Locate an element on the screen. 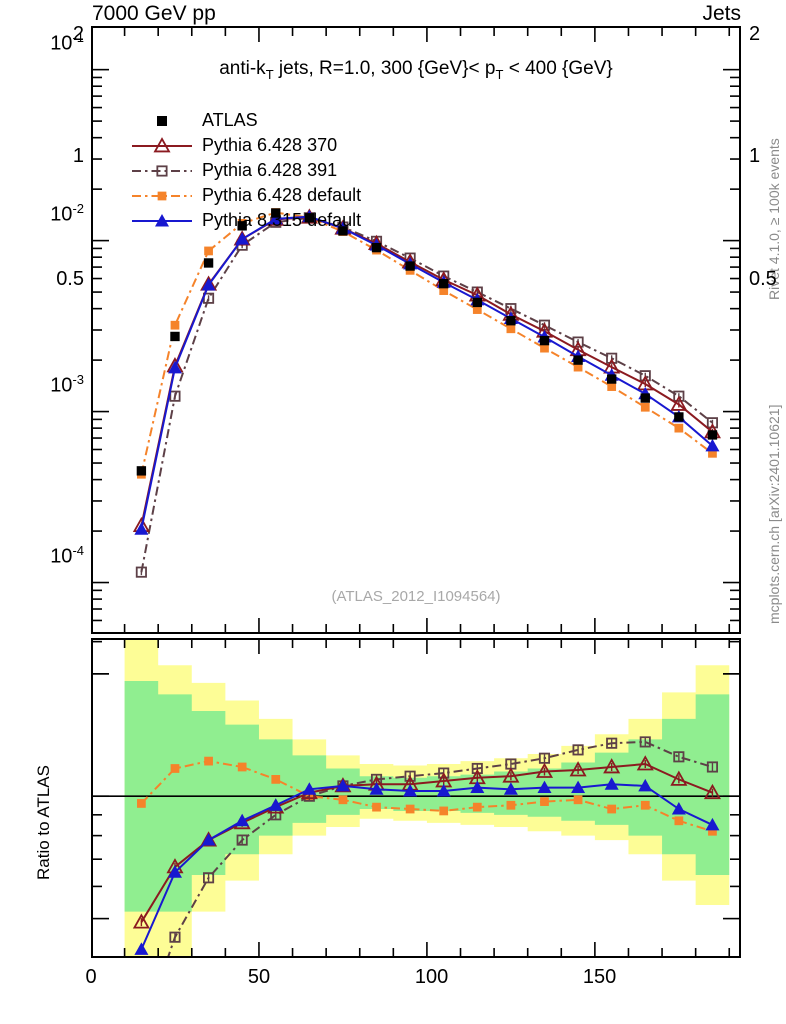 The width and height of the screenshot is (786, 1024). legend-label: Pythia 6.428 391 is located at coordinates (270, 170).